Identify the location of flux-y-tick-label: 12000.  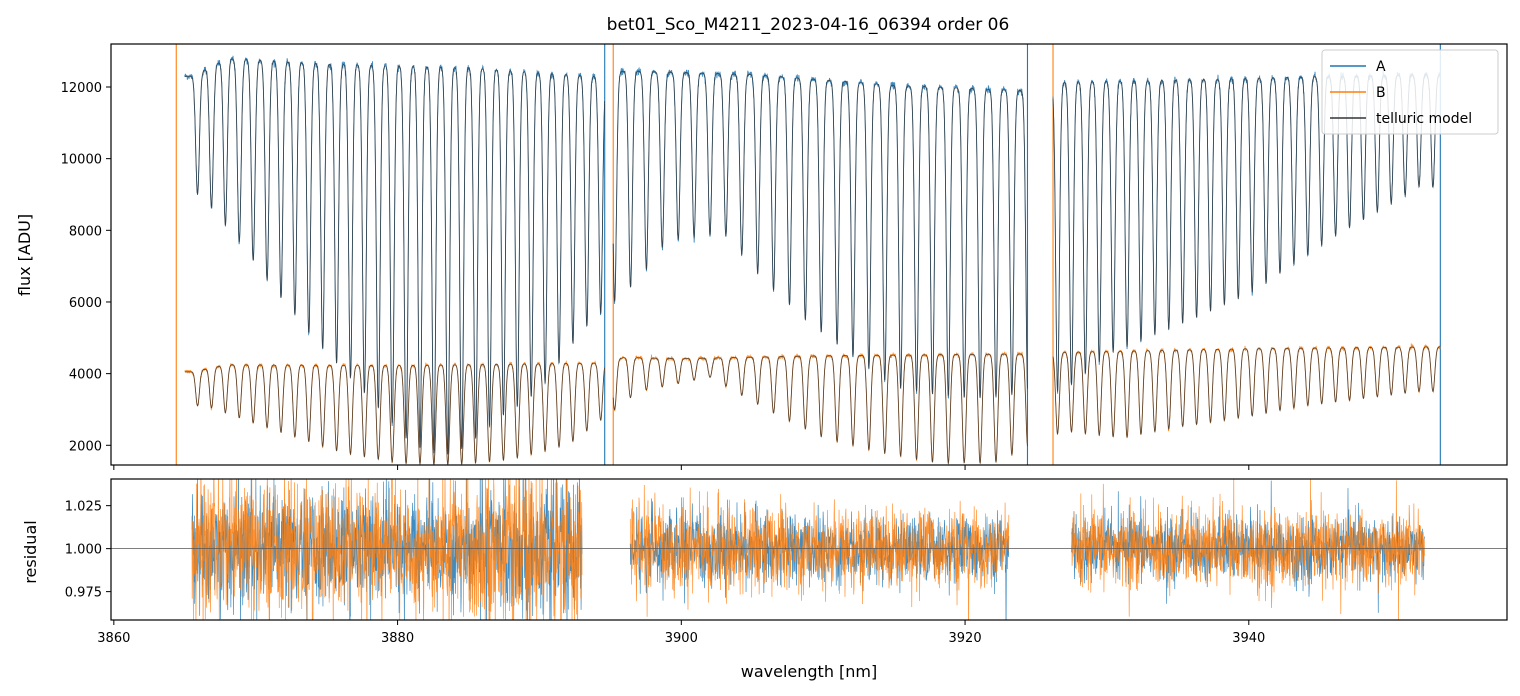
(81, 88).